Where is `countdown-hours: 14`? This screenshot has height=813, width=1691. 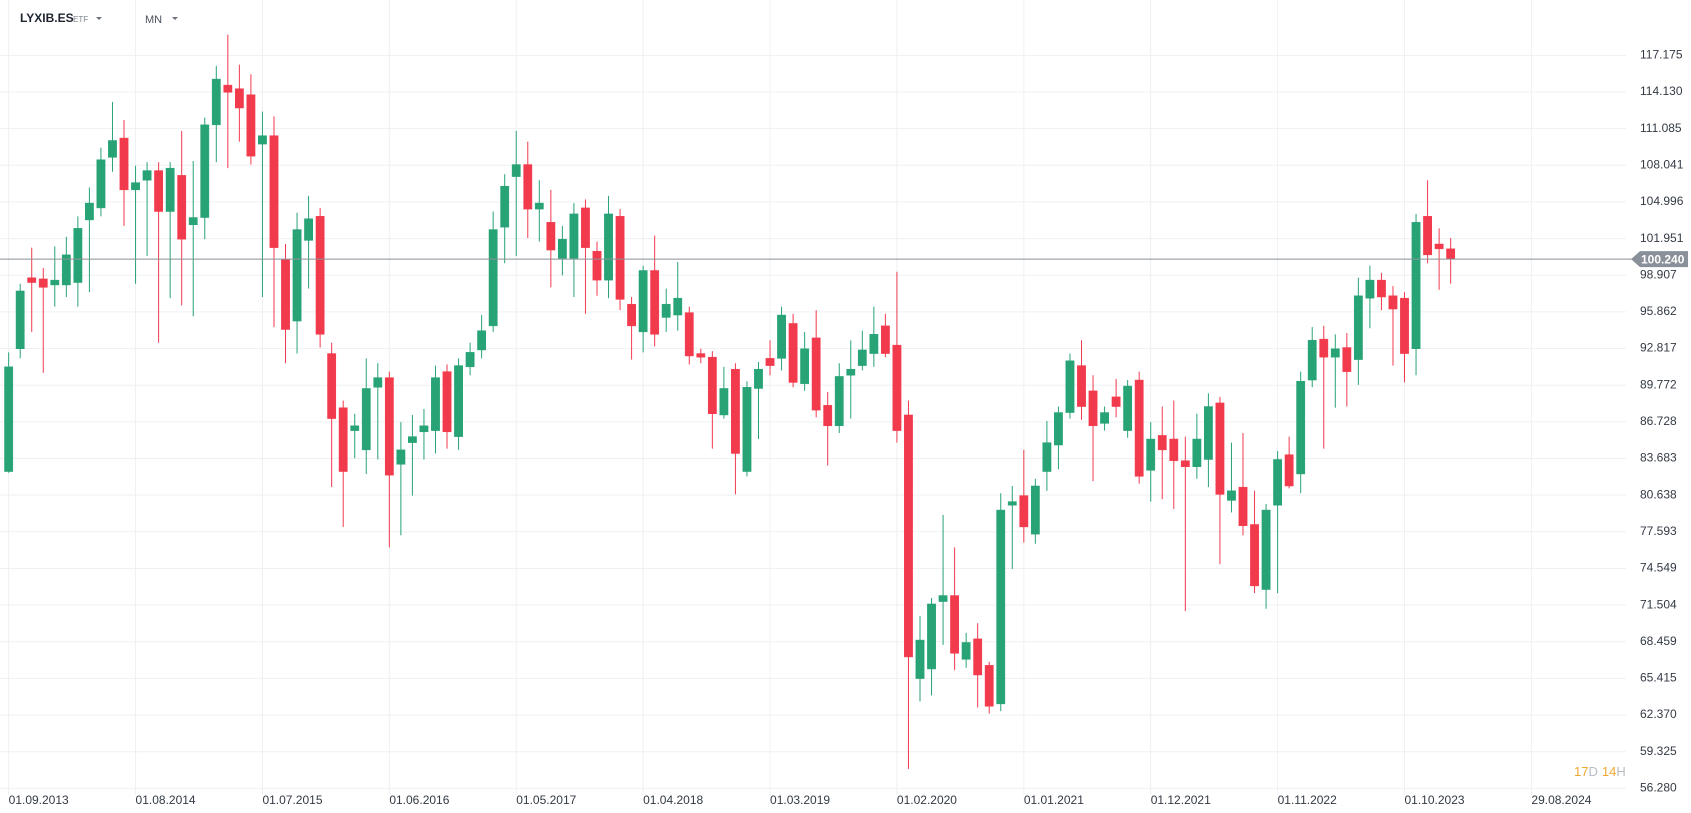 countdown-hours: 14 is located at coordinates (1609, 771).